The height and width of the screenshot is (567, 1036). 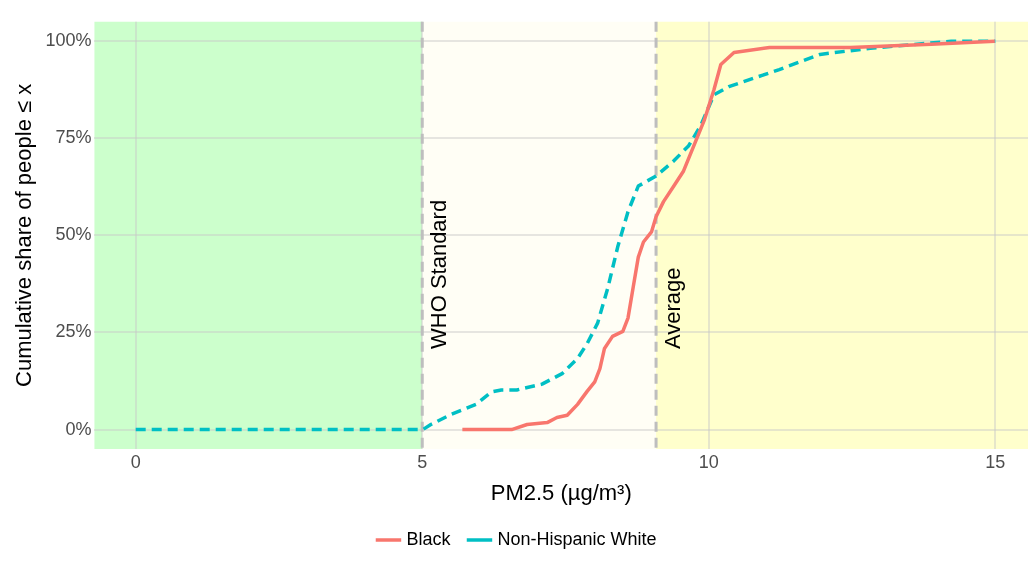 What do you see at coordinates (995, 461) in the screenshot?
I see `x-tick-label: 15` at bounding box center [995, 461].